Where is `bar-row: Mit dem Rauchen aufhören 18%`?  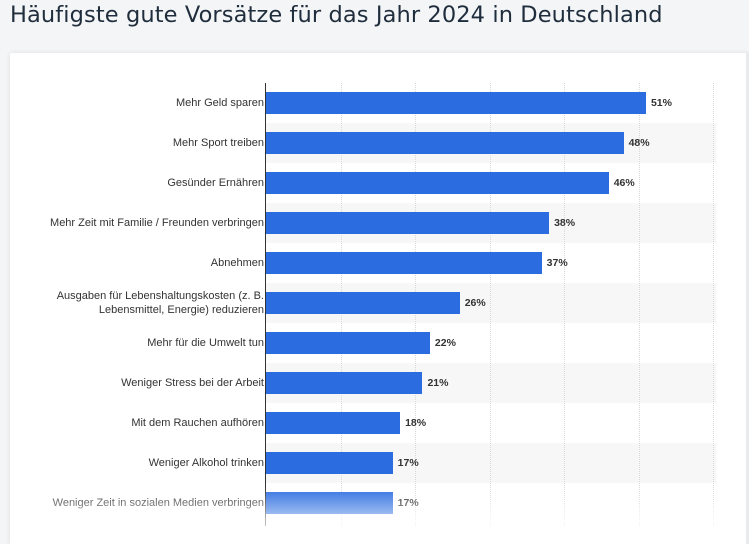 bar-row: Mit dem Rauchen aufhören 18% is located at coordinates (379, 423).